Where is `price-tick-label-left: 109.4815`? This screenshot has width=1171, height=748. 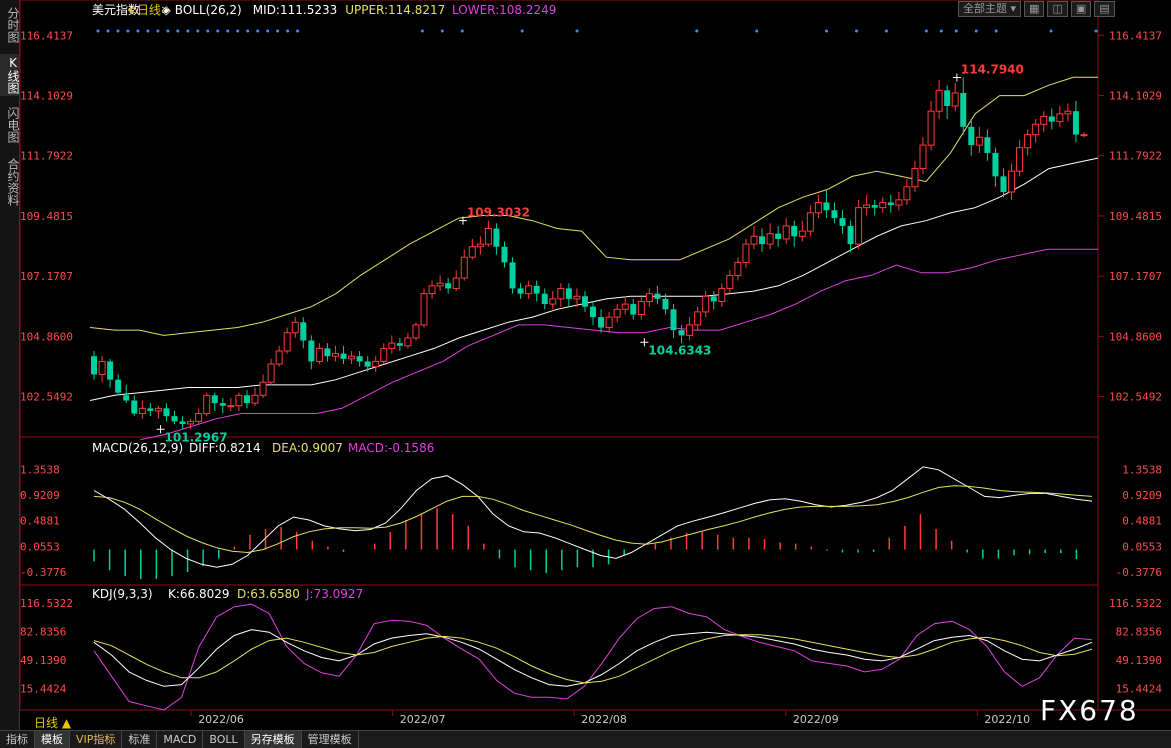 price-tick-label-left: 109.4815 is located at coordinates (46, 216).